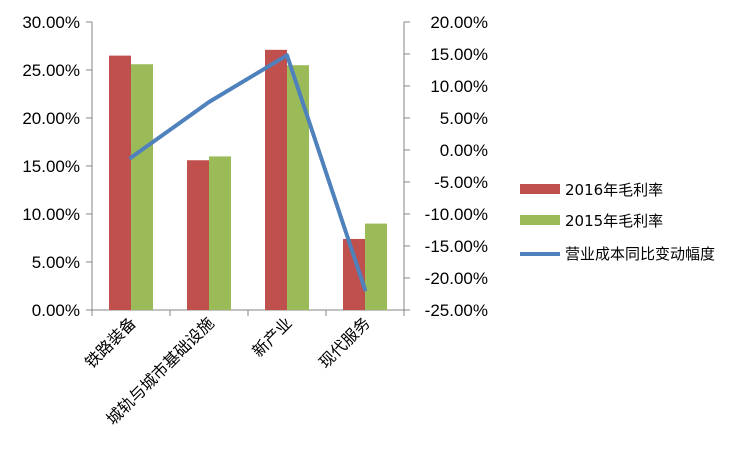 The width and height of the screenshot is (749, 449). Describe the element at coordinates (51, 70) in the screenshot. I see `left-tick-label: 25.00%` at that location.